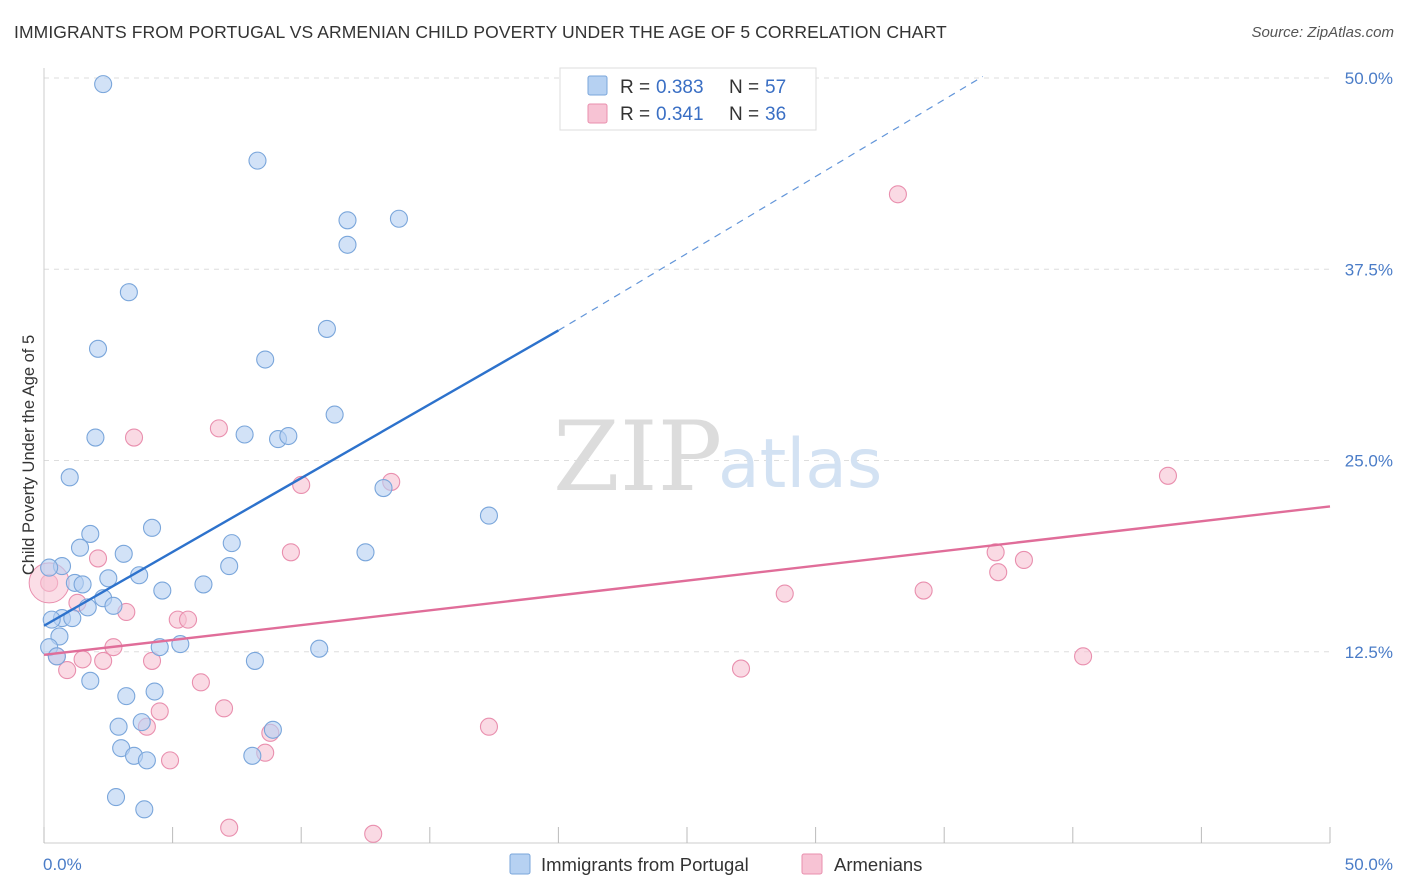 This screenshot has height=892, width=1406. What do you see at coordinates (1369, 461) in the screenshot?
I see `y-tick-label: 25.0%` at bounding box center [1369, 461].